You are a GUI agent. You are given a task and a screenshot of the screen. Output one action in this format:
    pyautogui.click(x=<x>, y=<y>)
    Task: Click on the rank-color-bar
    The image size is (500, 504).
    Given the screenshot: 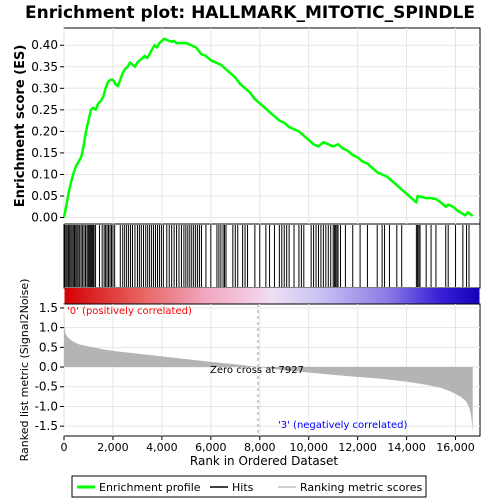 What is the action you would take?
    pyautogui.click(x=272, y=296)
    